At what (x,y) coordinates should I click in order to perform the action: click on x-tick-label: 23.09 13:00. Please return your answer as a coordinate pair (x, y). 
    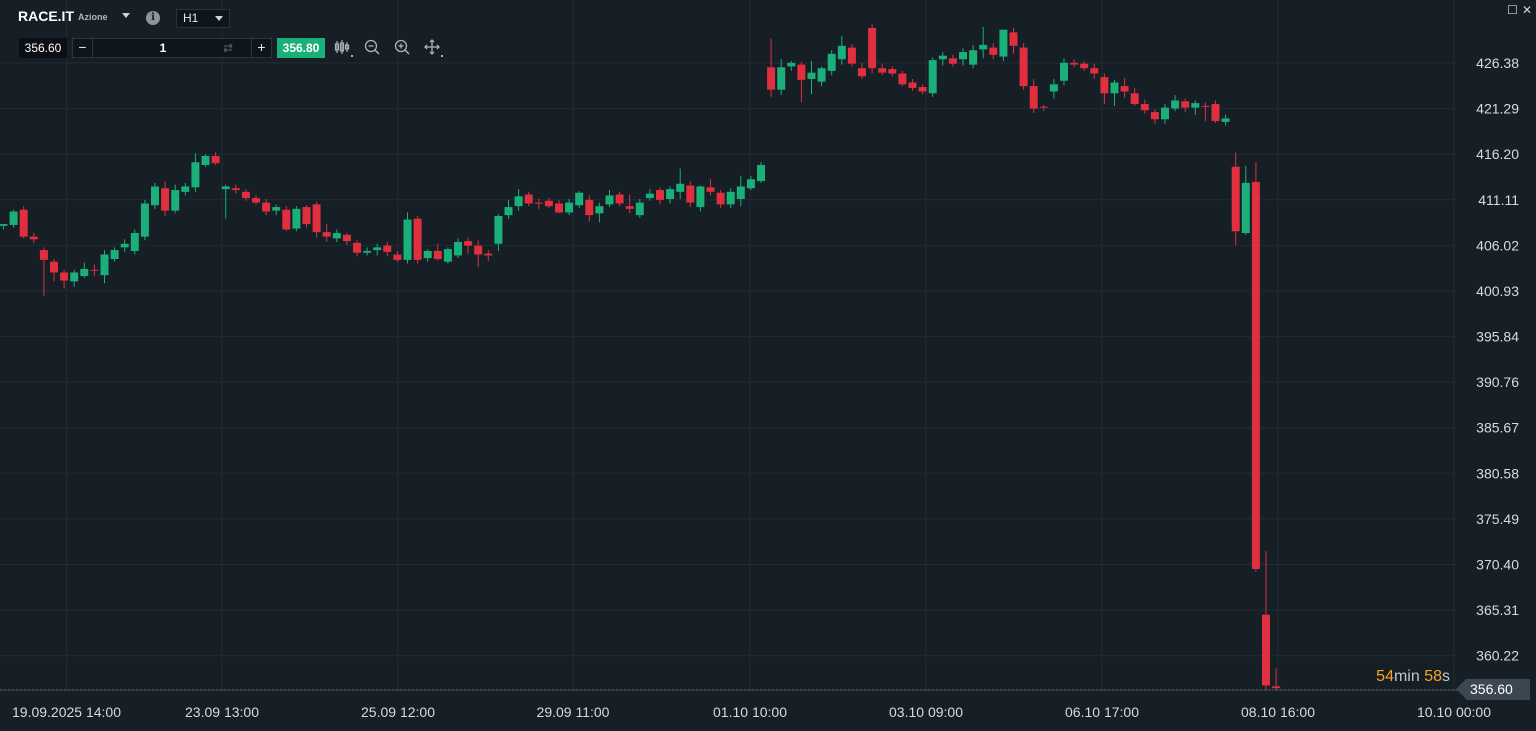
    Looking at the image, I should click on (222, 712).